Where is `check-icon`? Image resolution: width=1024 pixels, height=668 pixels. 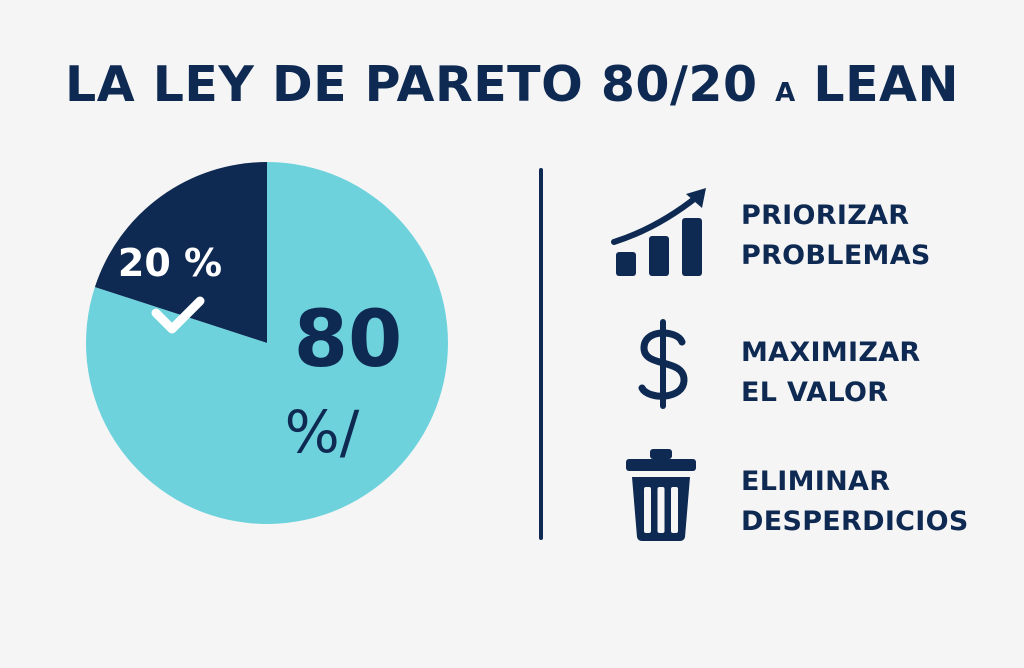
check-icon is located at coordinates (178, 315).